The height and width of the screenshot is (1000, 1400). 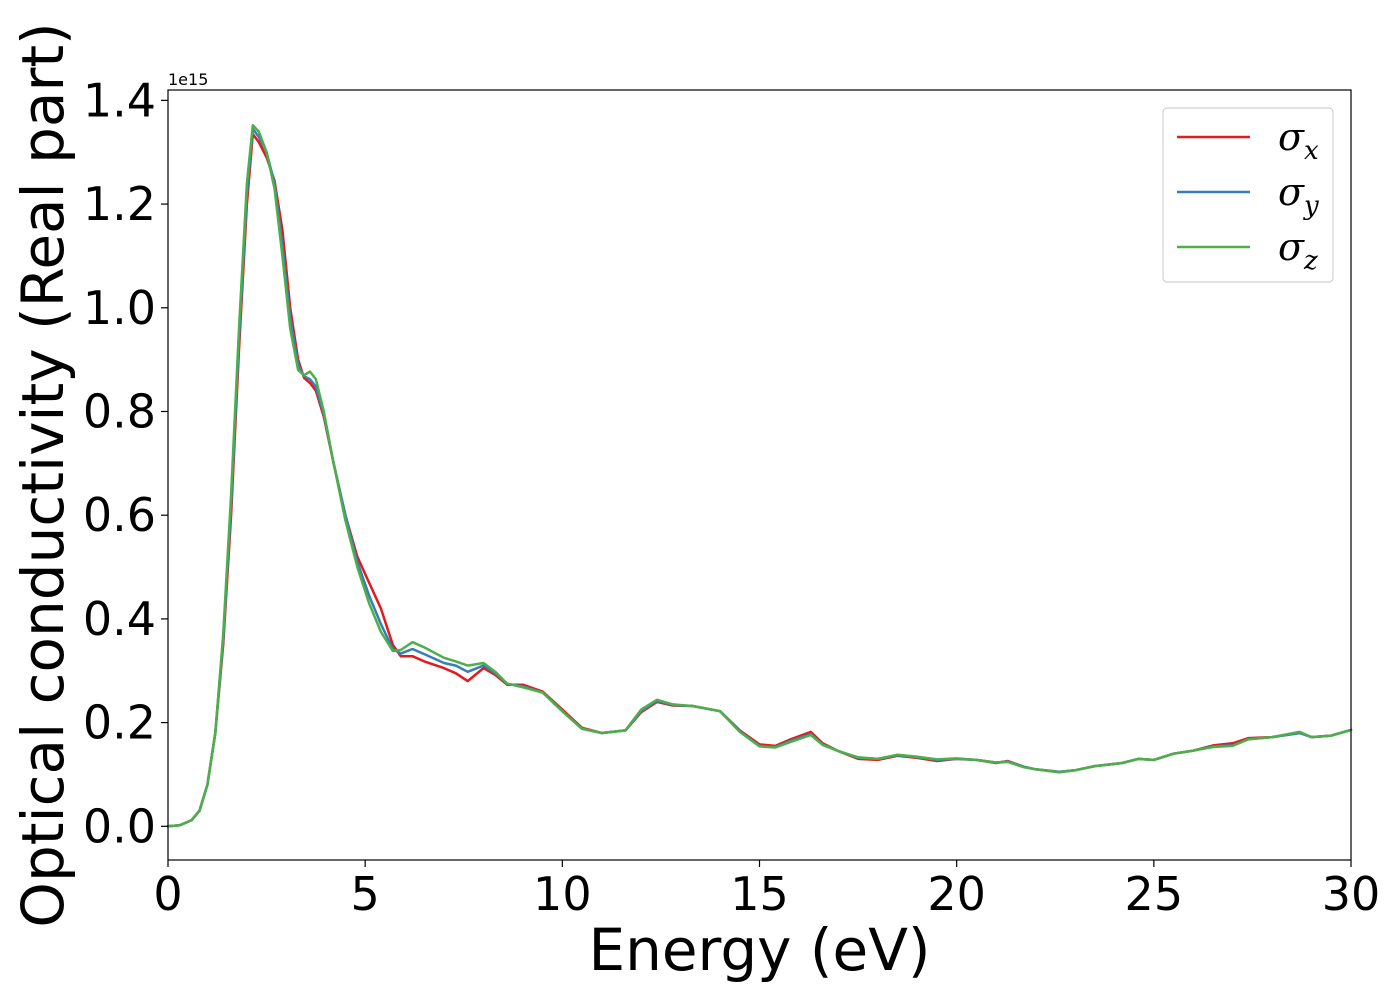 I want to click on x-axis-label: Energy (eV), so click(x=759, y=950).